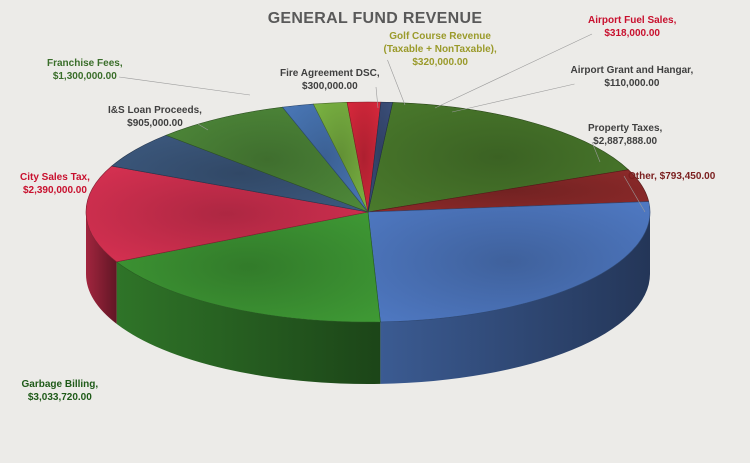 The image size is (750, 463). Describe the element at coordinates (440, 62) in the screenshot. I see `slice-value: $320,000.00` at that location.